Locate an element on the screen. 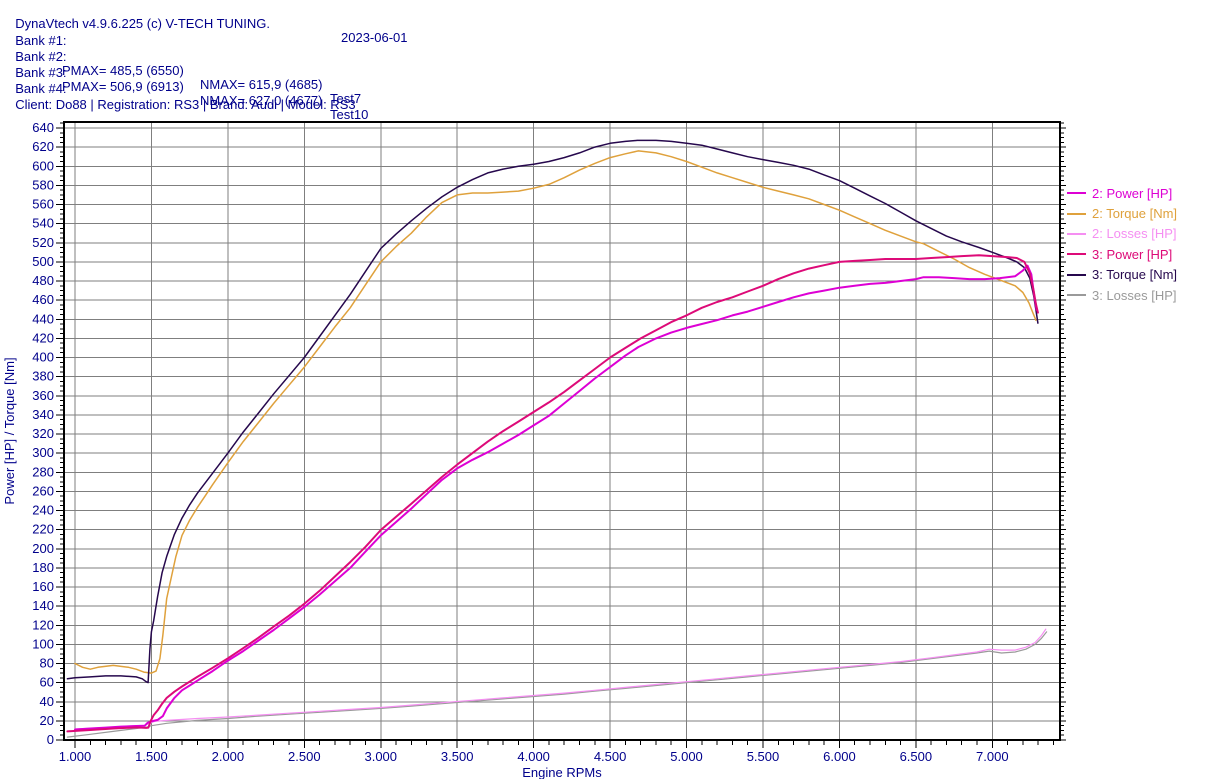  y-tick-label: 460 is located at coordinates (43, 299).